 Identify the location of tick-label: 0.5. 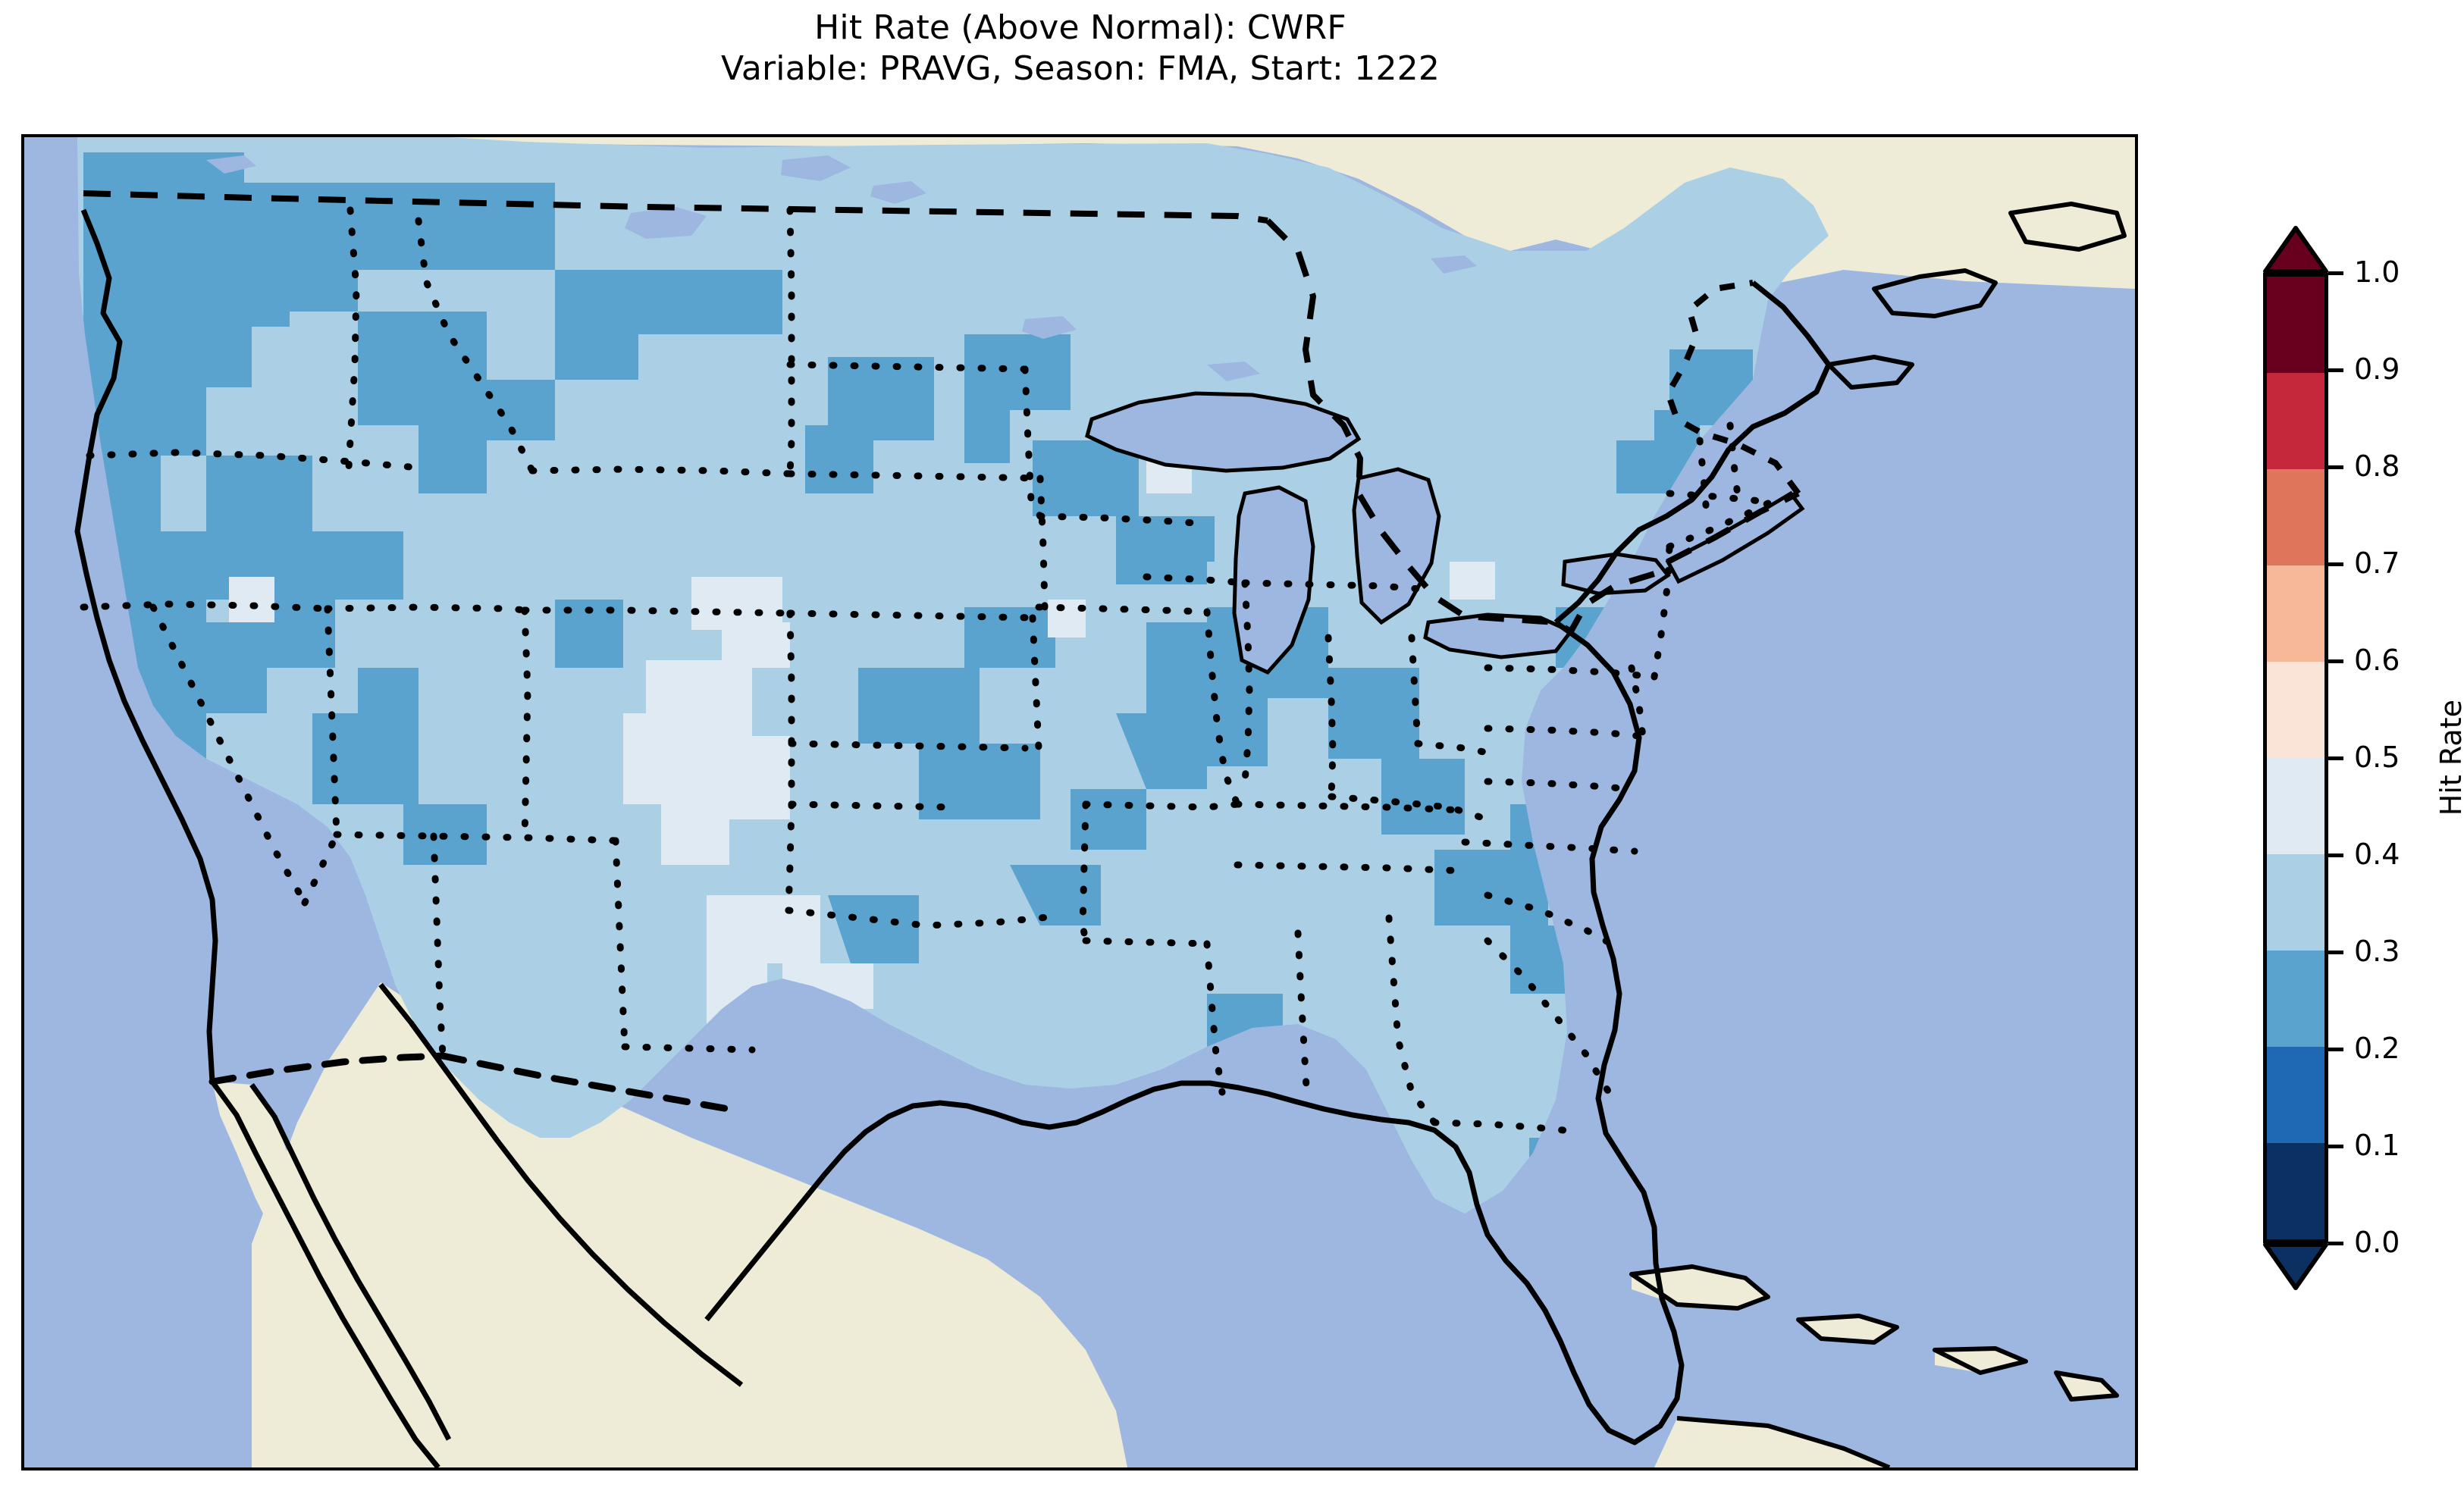
(2377, 757).